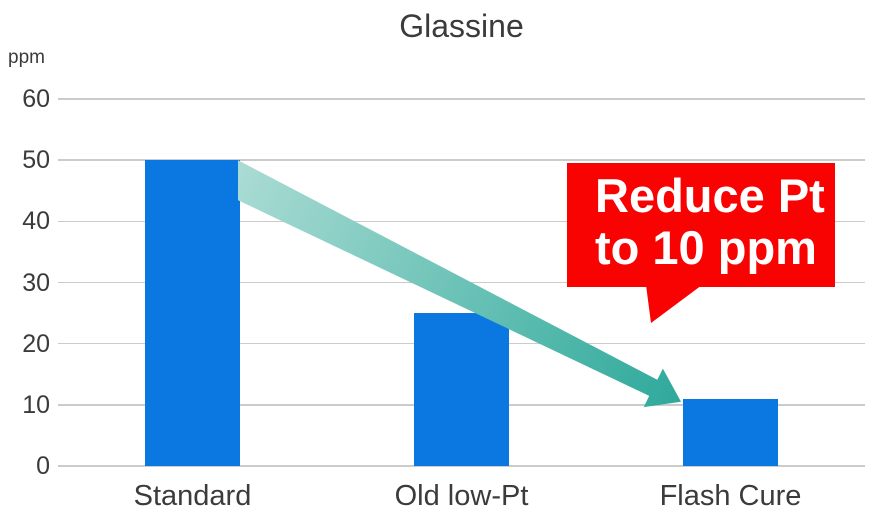 The image size is (883, 530). What do you see at coordinates (461, 389) in the screenshot?
I see `bar-old-low-pt` at bounding box center [461, 389].